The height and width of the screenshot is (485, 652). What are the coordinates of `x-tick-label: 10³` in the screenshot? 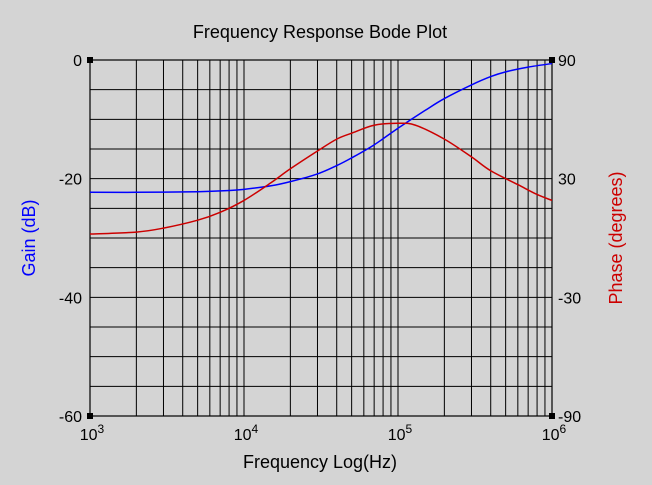 It's located at (92, 433).